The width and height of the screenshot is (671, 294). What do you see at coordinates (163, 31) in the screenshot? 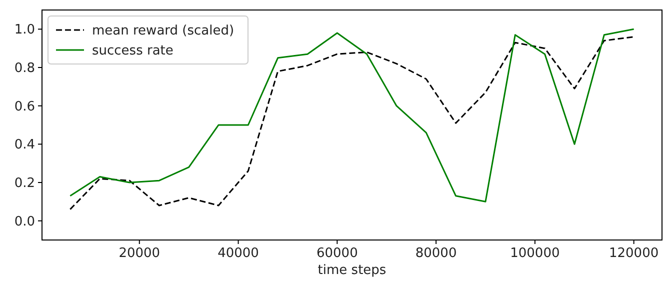
I see `legend-label: mean reward (scaled)` at bounding box center [163, 31].